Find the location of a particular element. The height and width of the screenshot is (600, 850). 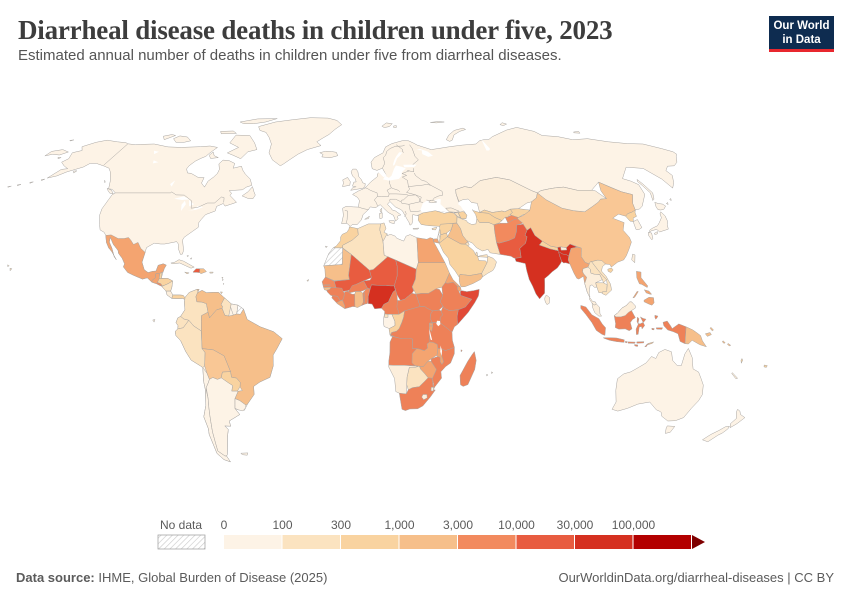

svg-text: 3,000 is located at coordinates (458, 525).